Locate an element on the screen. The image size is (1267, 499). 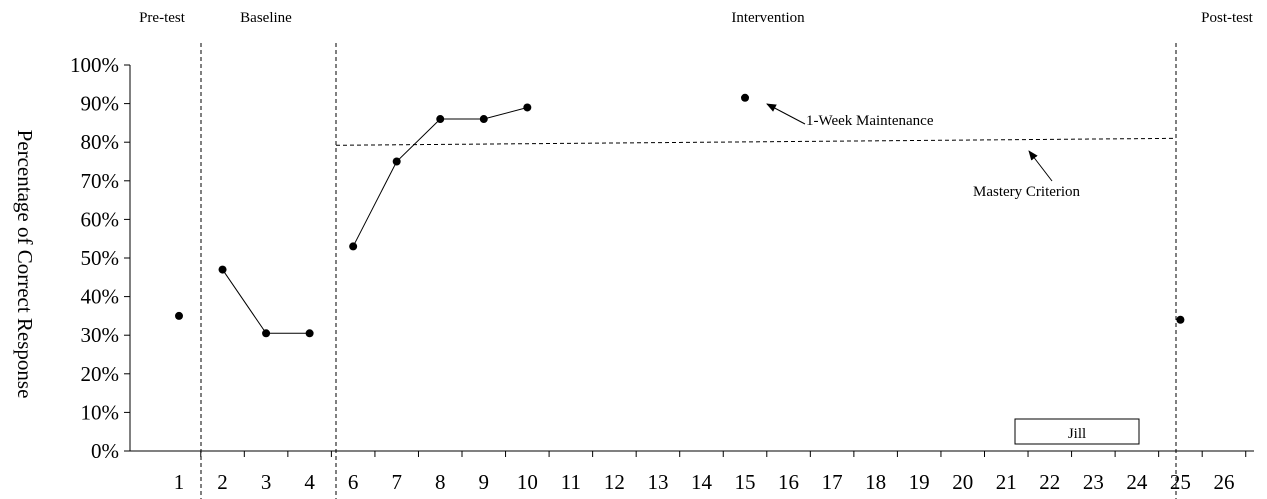
y-tick-label: 40% is located at coordinates (100, 297).